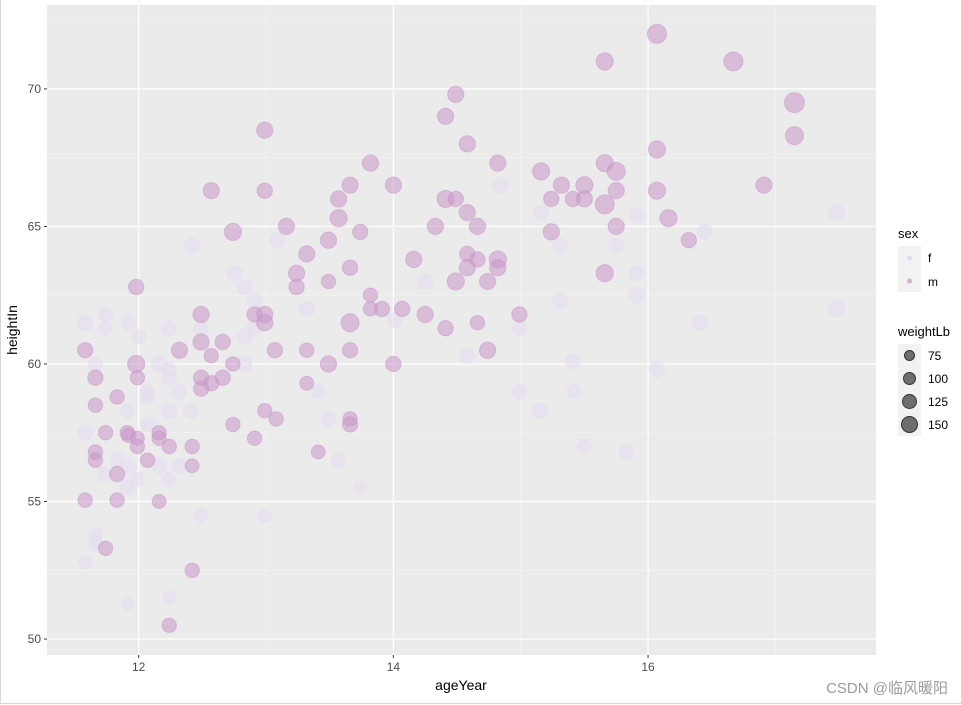 The height and width of the screenshot is (705, 962). I want to click on y-tick-label: 65, so click(35, 226).